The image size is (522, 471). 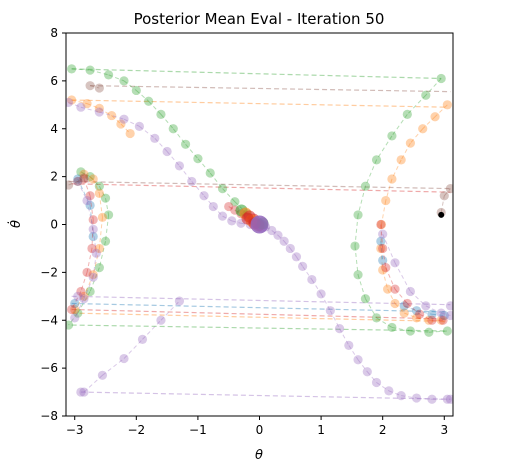 What do you see at coordinates (383, 430) in the screenshot?
I see `x-tick-label: 2` at bounding box center [383, 430].